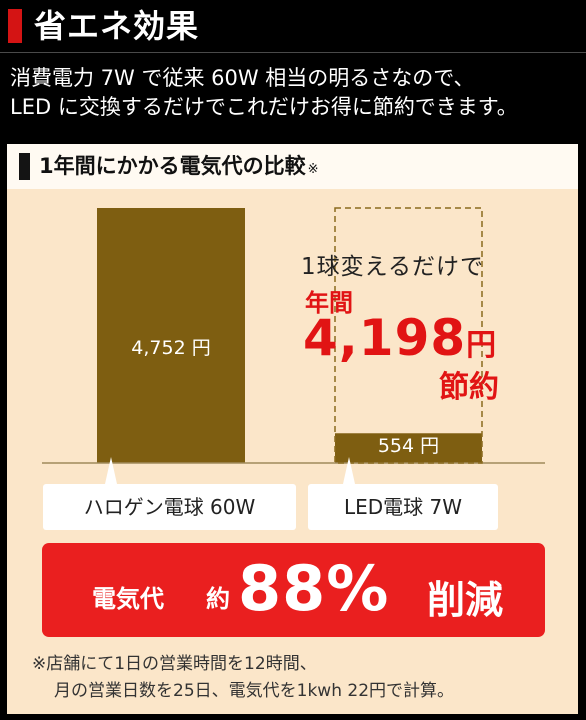 The image size is (586, 720). Describe the element at coordinates (385, 338) in the screenshot. I see `callout-amount-value: 4,198` at that location.